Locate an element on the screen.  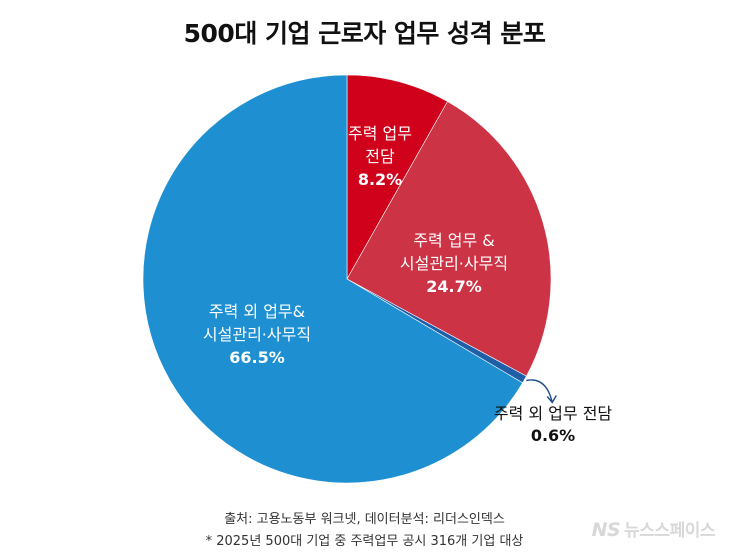
callout-arrow is located at coordinates (539, 391).